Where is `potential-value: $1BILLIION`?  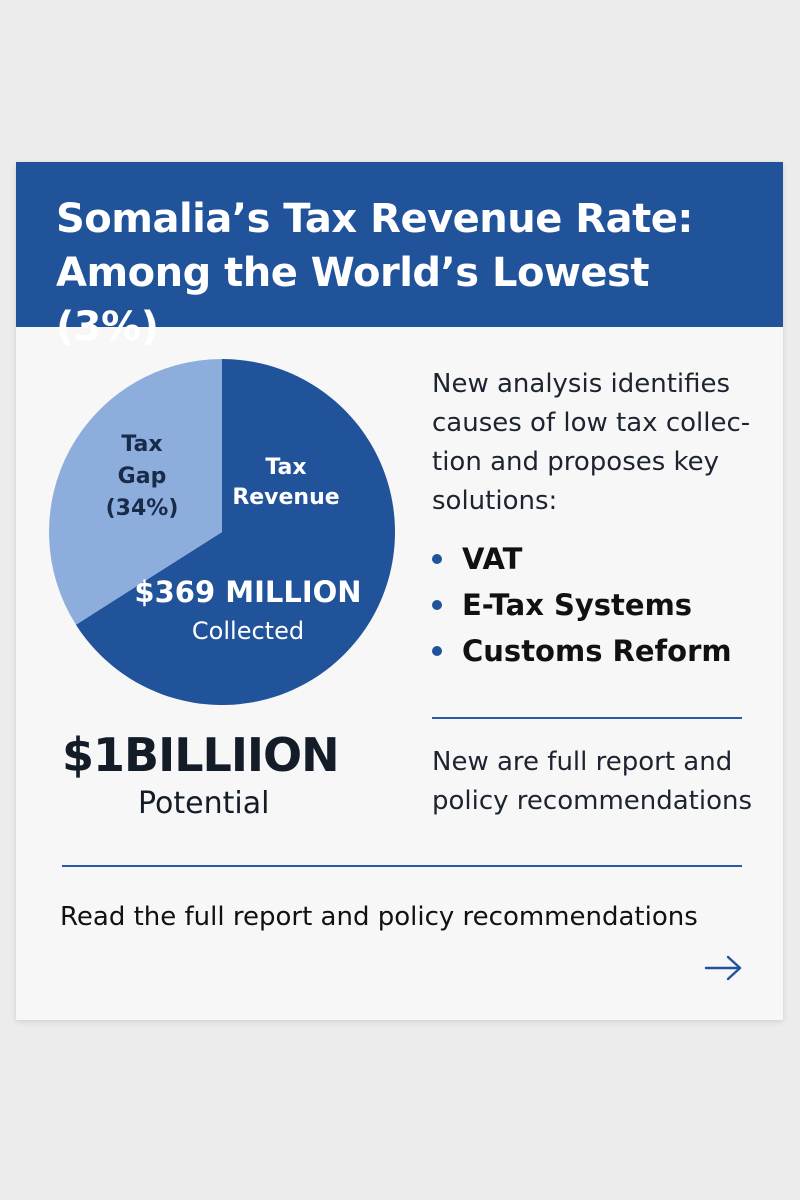
potential-value: $1BILLIION is located at coordinates (201, 755).